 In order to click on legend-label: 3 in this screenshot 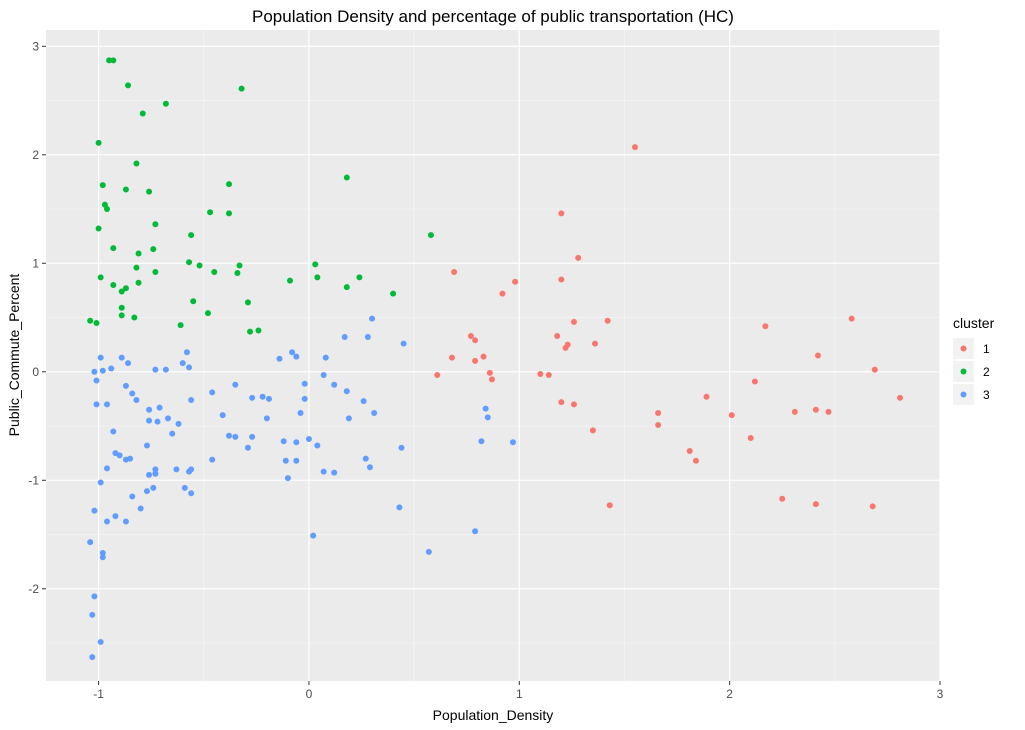, I will do `click(986, 395)`.